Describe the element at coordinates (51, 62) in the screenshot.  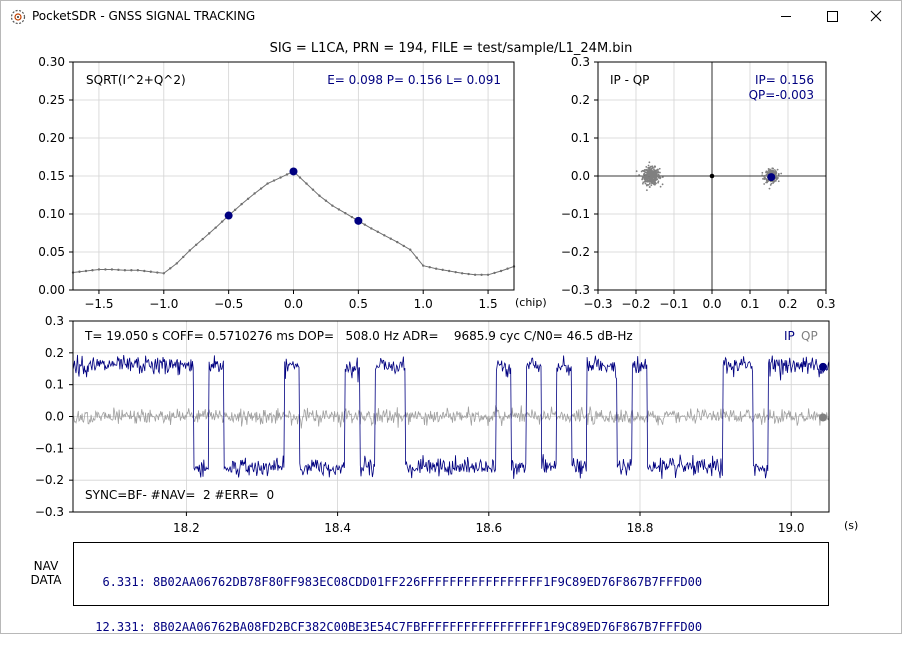
I see `correlation-y-tick-label: 0.30` at that location.